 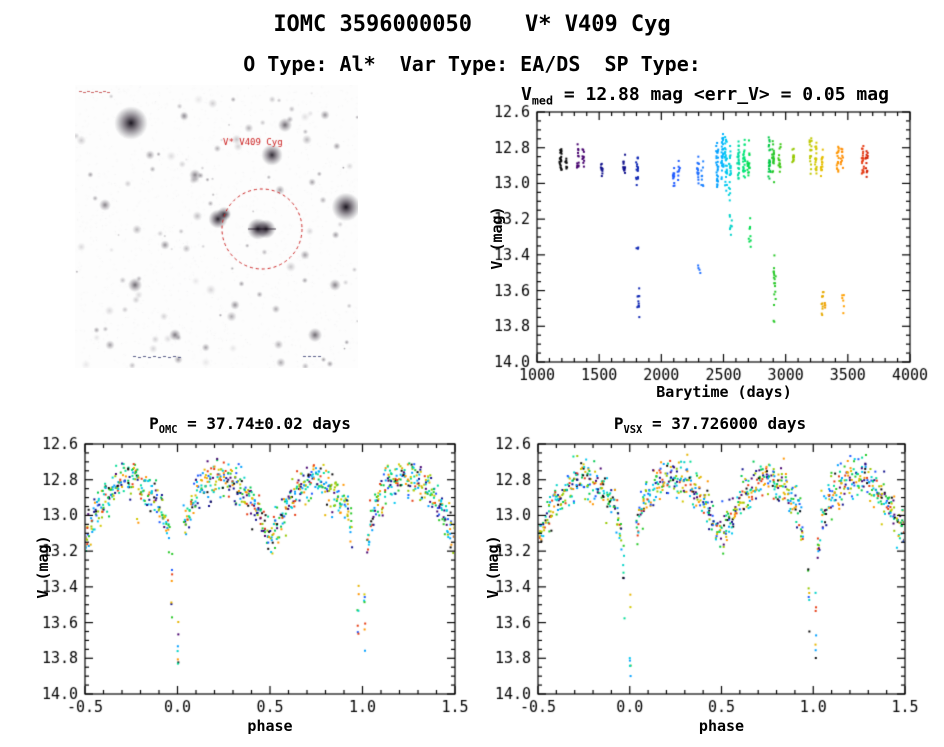 I want to click on vsx-phase-plot-xlabel: phase, so click(x=721, y=726).